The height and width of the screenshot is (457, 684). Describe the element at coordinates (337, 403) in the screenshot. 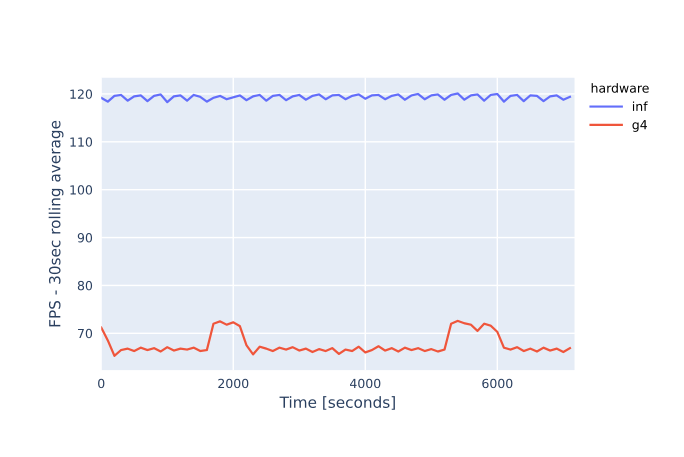

I see `x-axis-title: Time [seconds]` at that location.